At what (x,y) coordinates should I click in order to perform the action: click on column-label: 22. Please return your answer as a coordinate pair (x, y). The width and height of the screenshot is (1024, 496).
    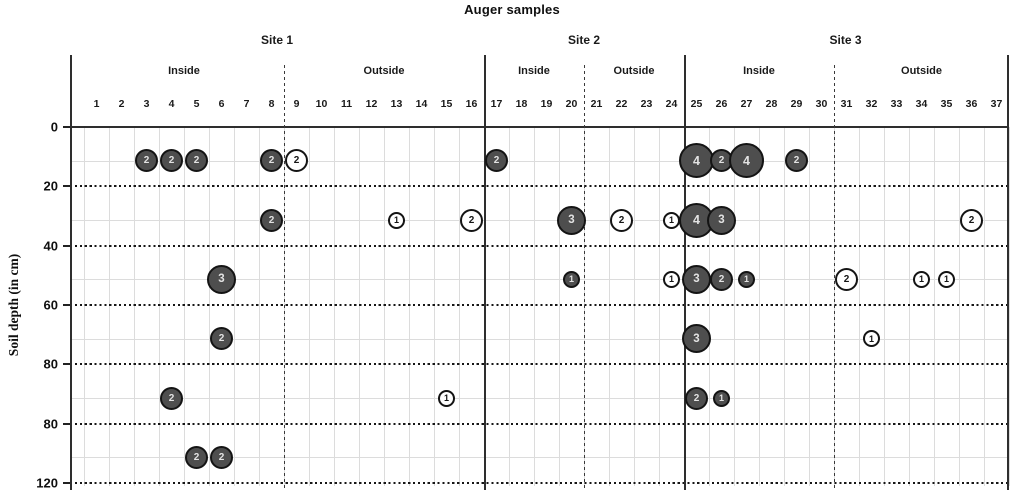
    Looking at the image, I should click on (621, 104).